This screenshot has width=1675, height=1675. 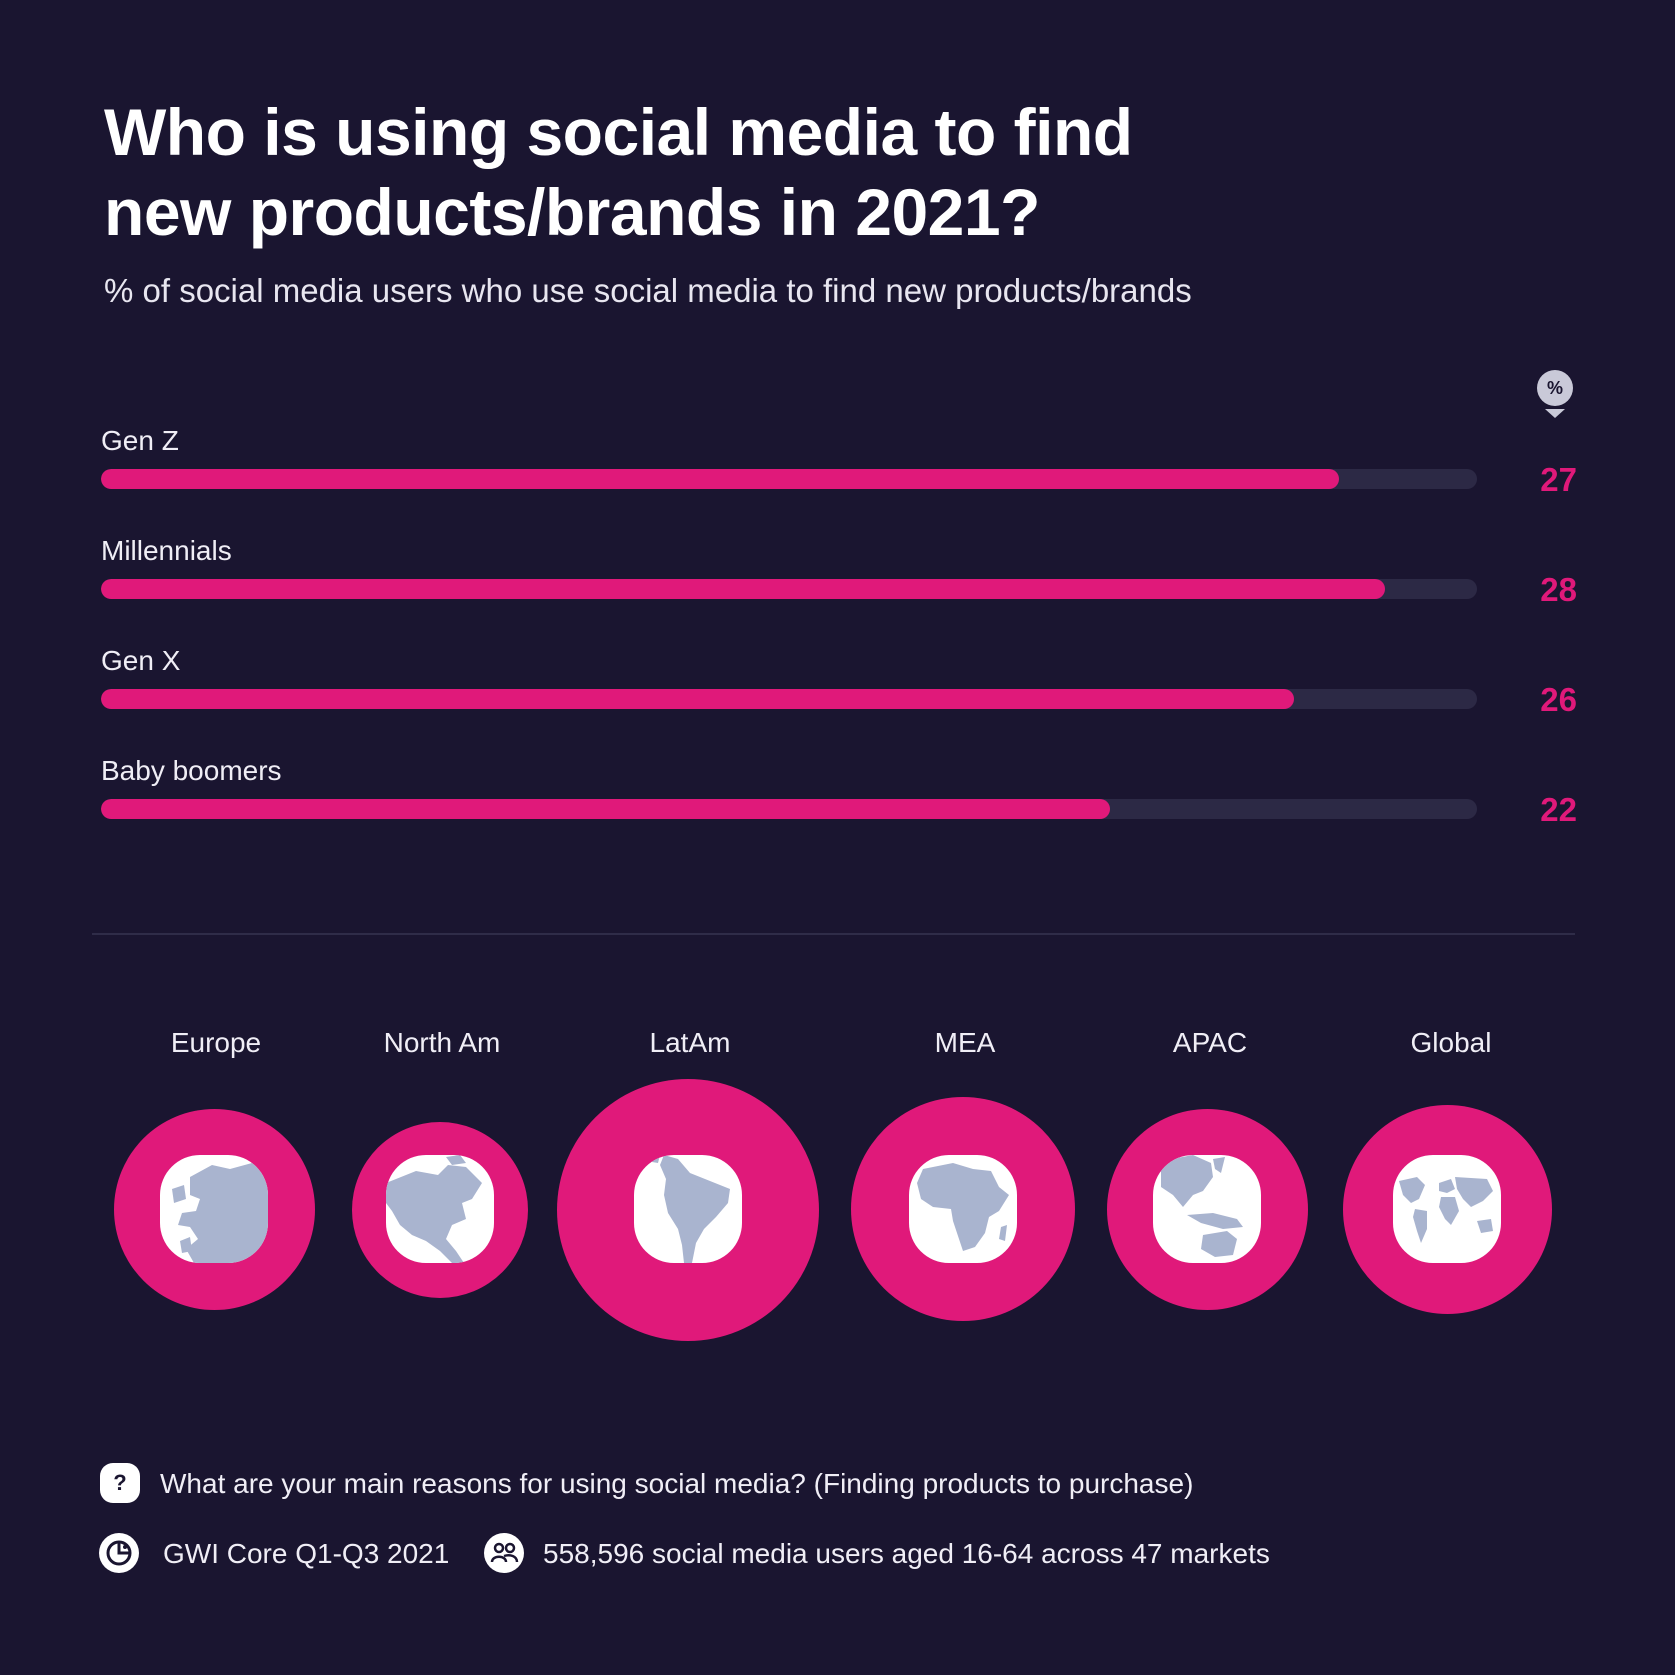 What do you see at coordinates (1207, 1209) in the screenshot?
I see `asia-pacific-map-icon` at bounding box center [1207, 1209].